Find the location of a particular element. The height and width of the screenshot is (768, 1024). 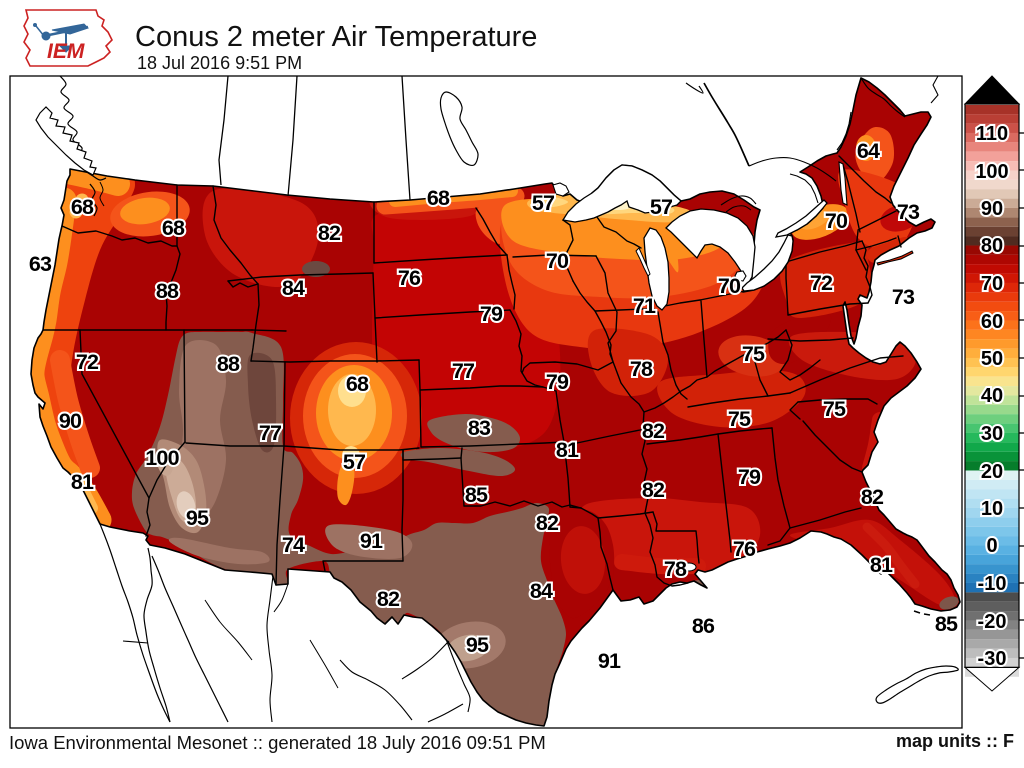

svg-text: 110 is located at coordinates (992, 134).